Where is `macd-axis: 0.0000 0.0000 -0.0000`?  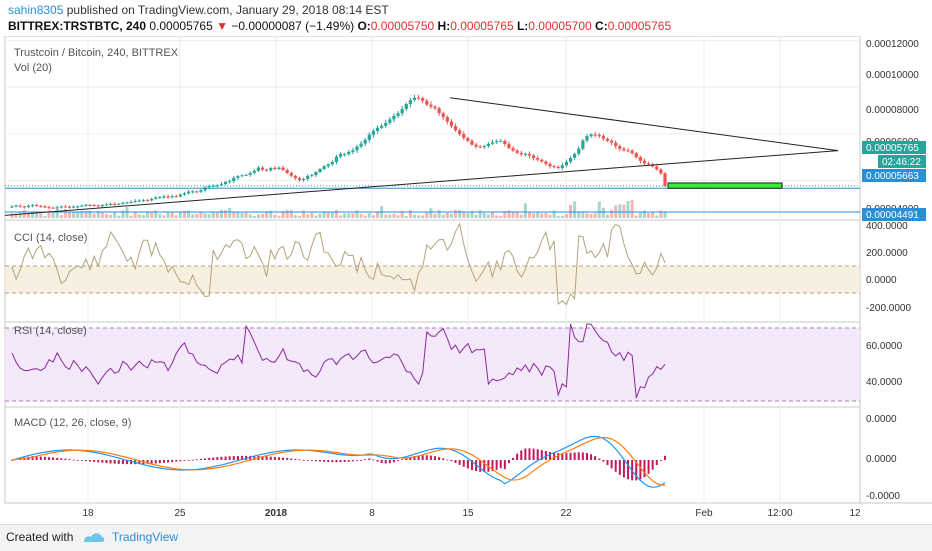
macd-axis: 0.0000 0.0000 -0.0000 is located at coordinates (883, 458).